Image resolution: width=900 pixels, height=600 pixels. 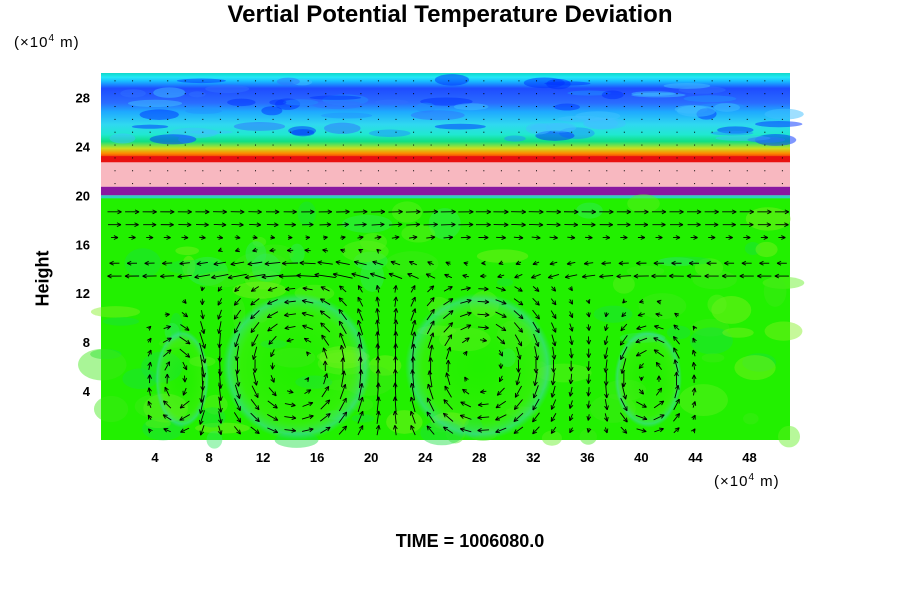 What do you see at coordinates (83, 146) in the screenshot?
I see `y-tick-label: 24` at bounding box center [83, 146].